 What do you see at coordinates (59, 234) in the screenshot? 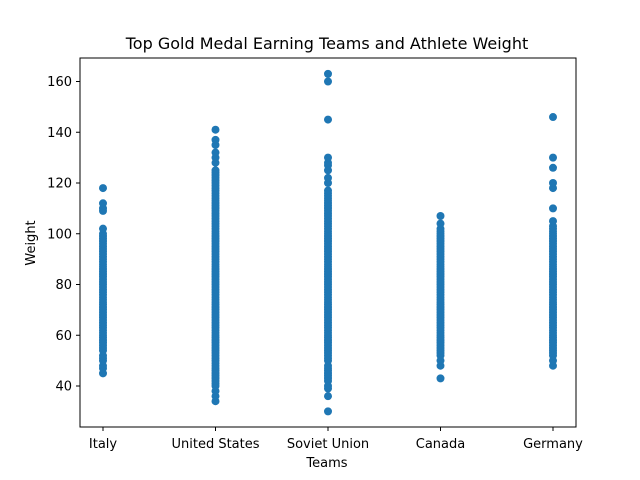
I see `y-tick-label: 100` at bounding box center [59, 234].